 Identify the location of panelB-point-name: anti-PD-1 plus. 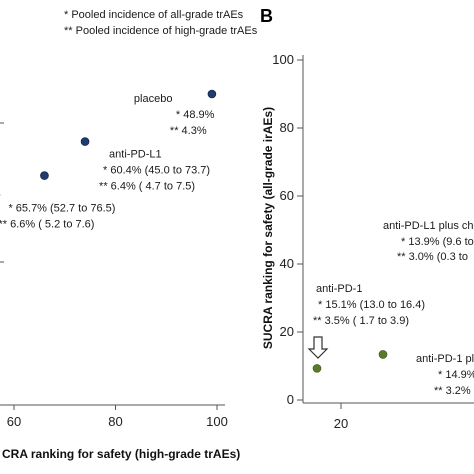
(445, 359).